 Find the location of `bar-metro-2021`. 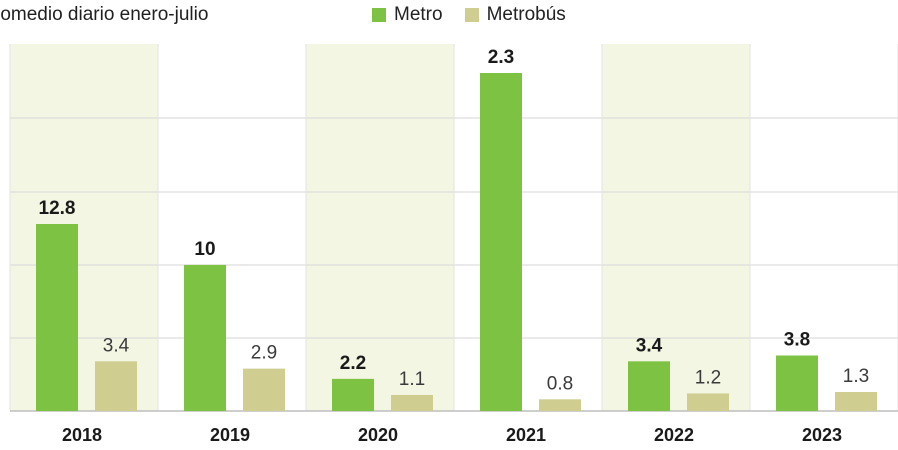

bar-metro-2021 is located at coordinates (501, 242).